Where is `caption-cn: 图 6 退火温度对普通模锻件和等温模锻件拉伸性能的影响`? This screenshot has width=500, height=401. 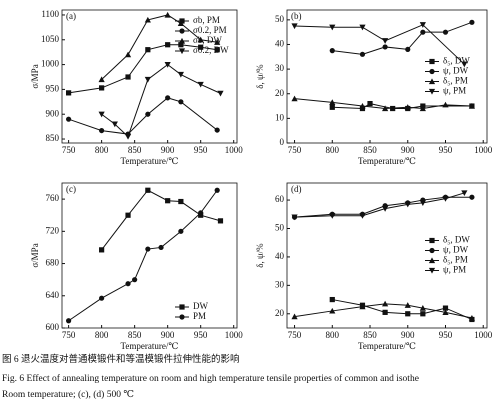 caption-cn: 图 6 退火温度对普通模锻件和等温模锻件拉伸性能的影响 is located at coordinates (121, 359).